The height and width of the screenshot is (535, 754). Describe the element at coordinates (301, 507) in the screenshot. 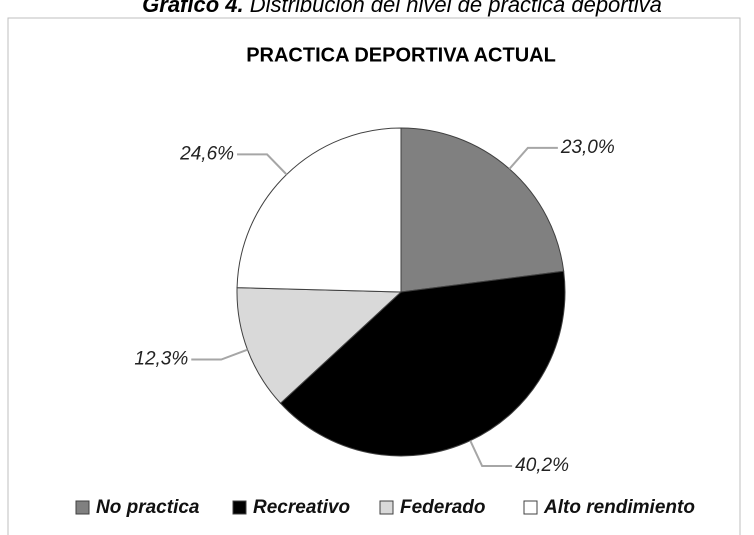

I see `legend-label: Recreativo` at that location.